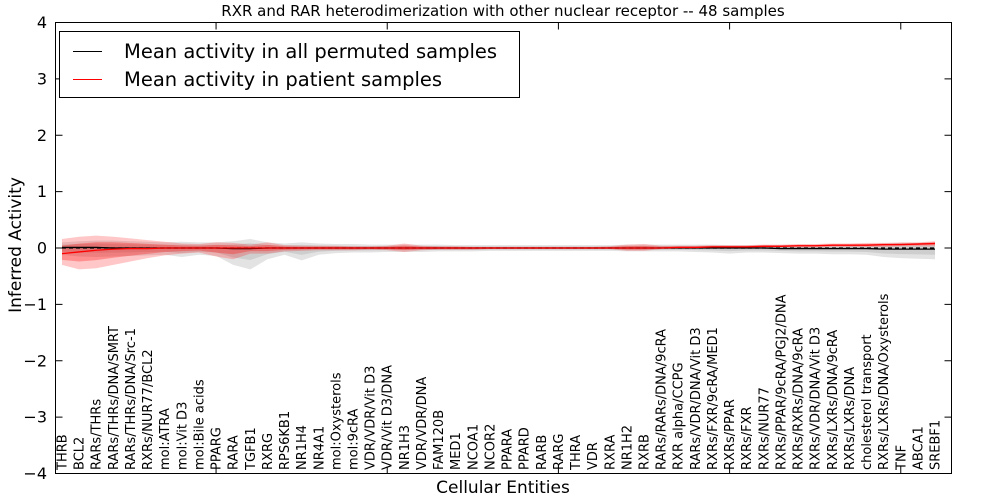 The image size is (1000, 500). I want to click on x-category-label: cholesterol transport, so click(867, 402).